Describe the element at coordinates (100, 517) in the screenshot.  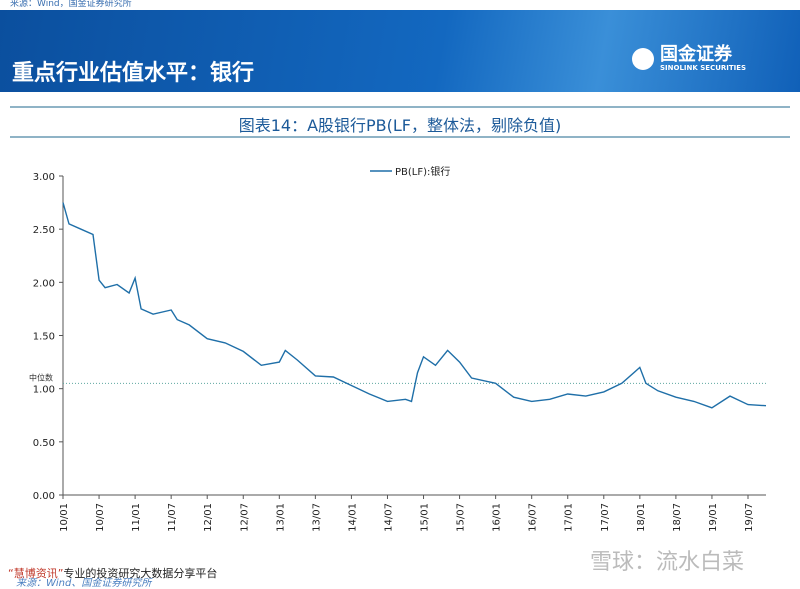
I see `x-tick-label: 10/07` at that location.